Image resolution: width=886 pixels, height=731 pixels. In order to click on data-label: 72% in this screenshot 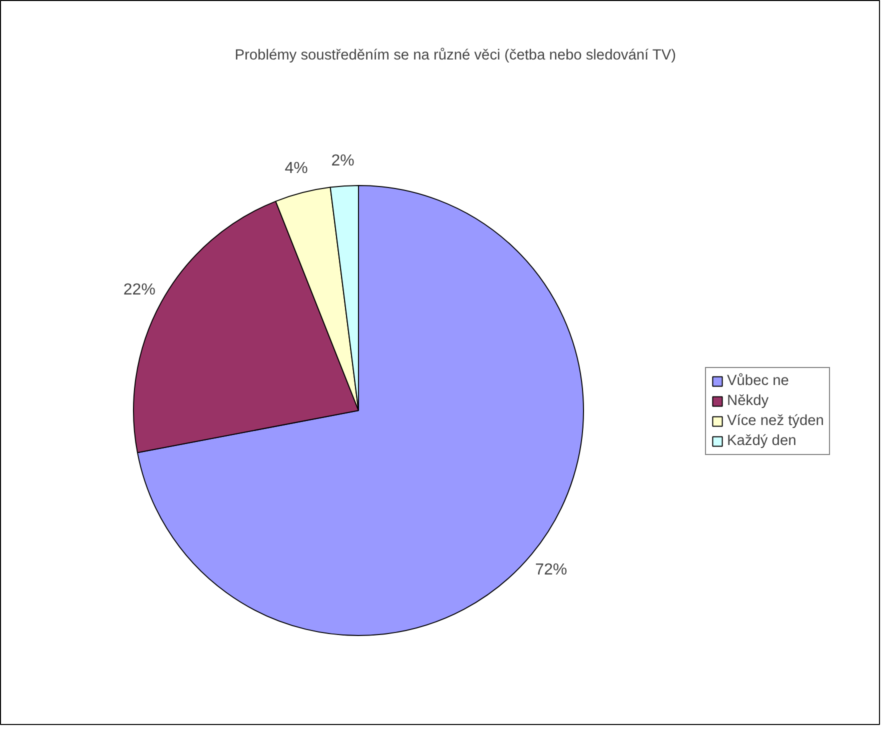, I will do `click(551, 569)`.